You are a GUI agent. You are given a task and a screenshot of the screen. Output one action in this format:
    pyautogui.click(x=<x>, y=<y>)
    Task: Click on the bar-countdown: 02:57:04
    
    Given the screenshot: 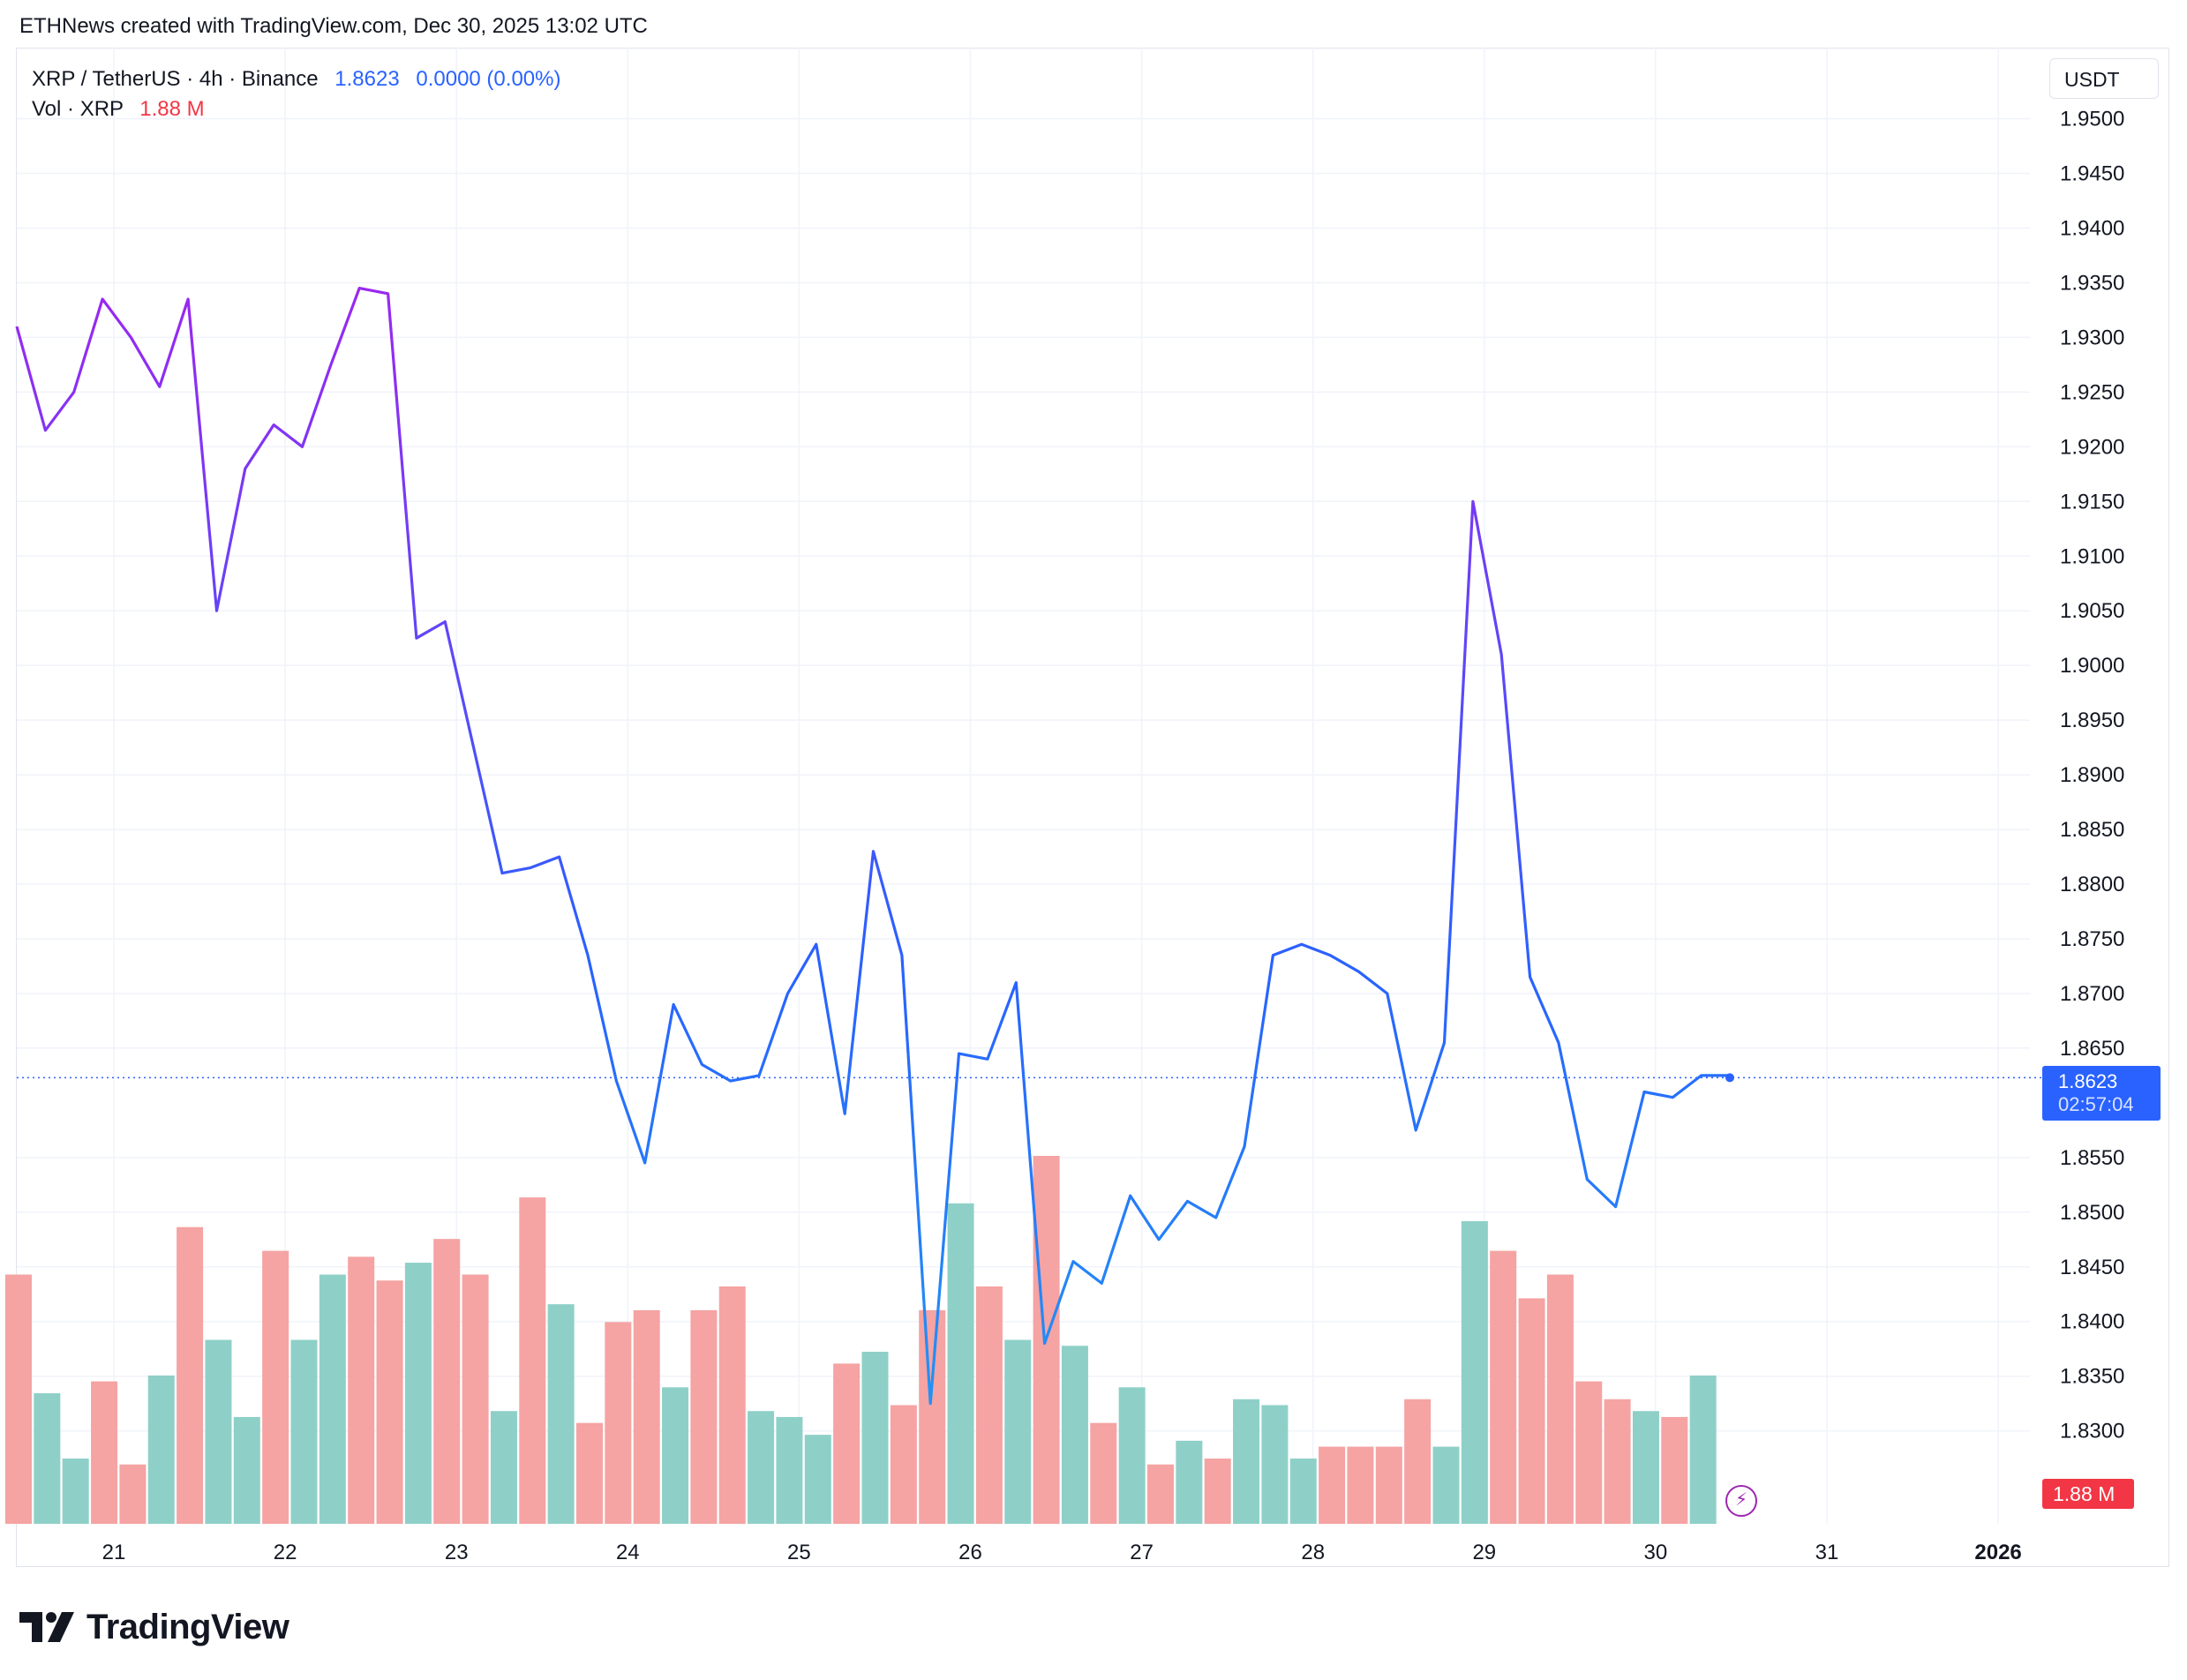 What is the action you would take?
    pyautogui.click(x=2096, y=1104)
    